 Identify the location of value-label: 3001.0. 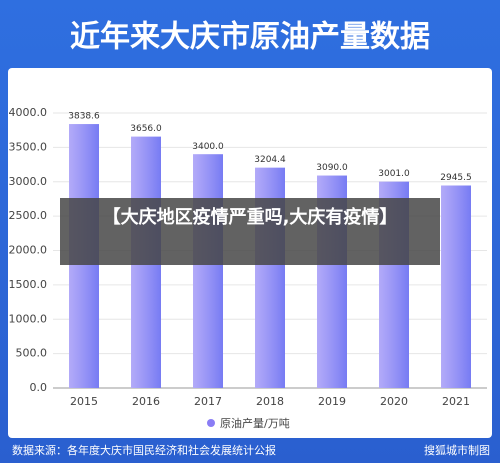
(394, 174).